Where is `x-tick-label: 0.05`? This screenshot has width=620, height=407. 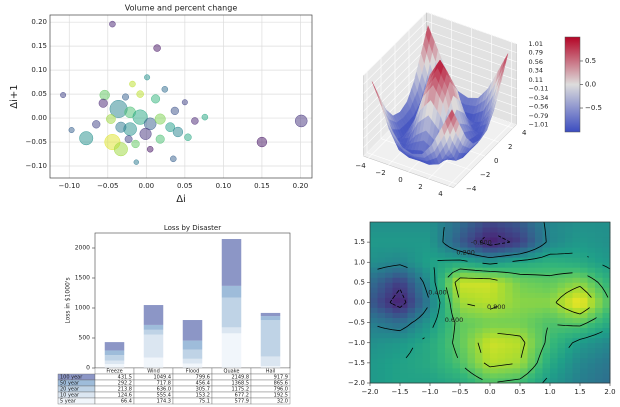
x-tick-label: 0.05 is located at coordinates (185, 186).